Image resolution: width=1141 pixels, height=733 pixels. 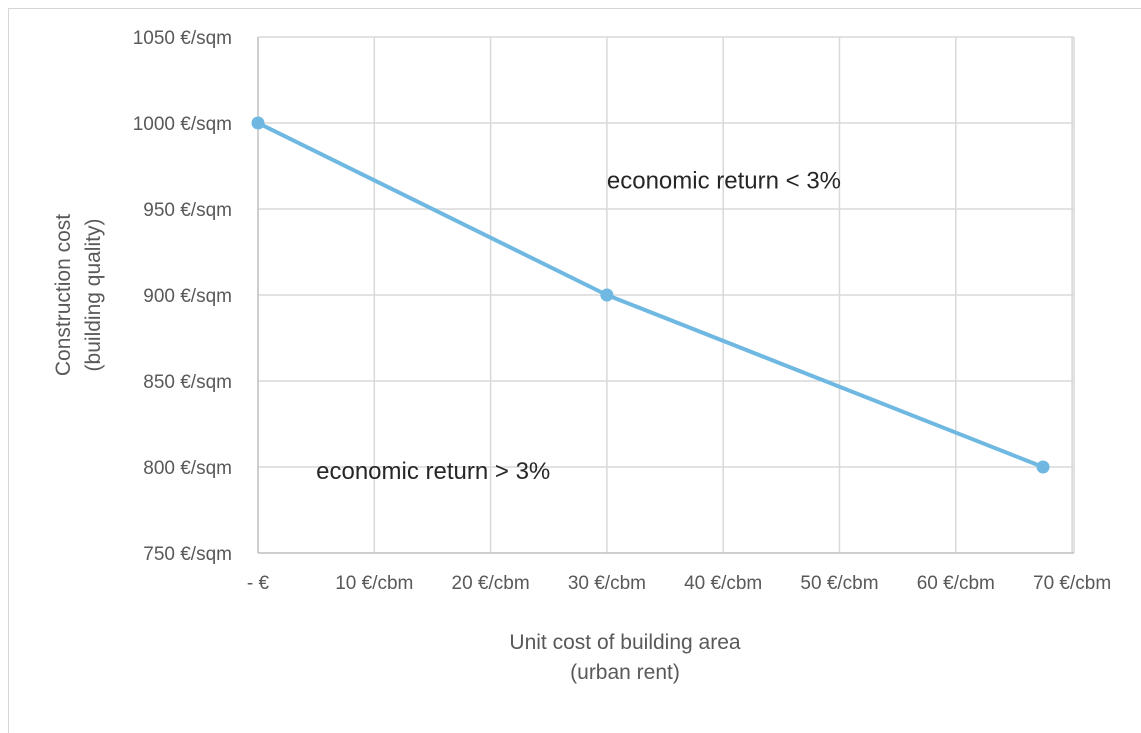 I want to click on annotation-label: economic return > 3%, so click(x=433, y=471).